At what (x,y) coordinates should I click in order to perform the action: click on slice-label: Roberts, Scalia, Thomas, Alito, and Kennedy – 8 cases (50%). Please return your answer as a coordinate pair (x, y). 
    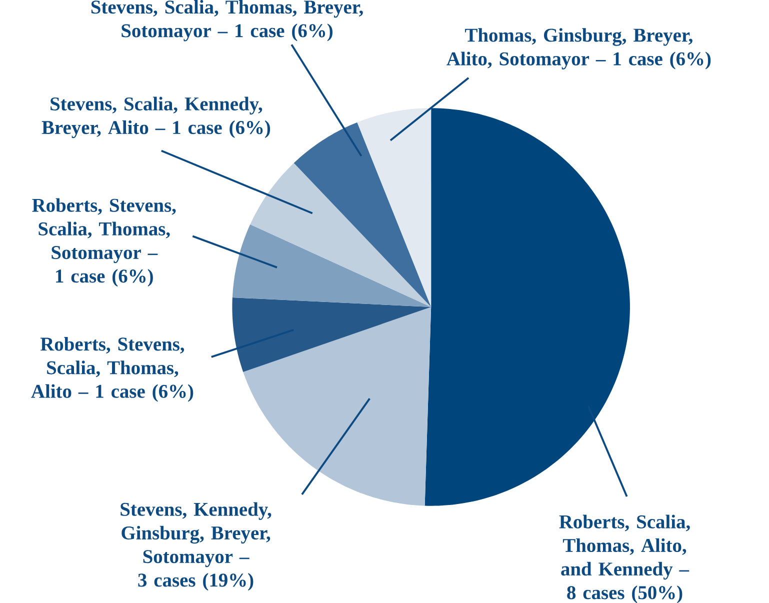
    Looking at the image, I should click on (624, 558).